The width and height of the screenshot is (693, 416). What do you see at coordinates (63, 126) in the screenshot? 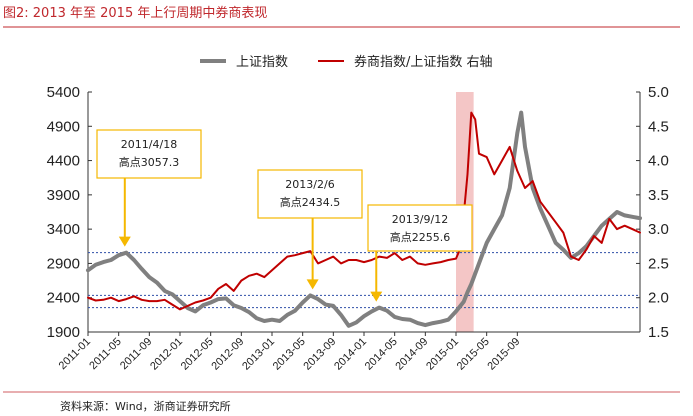
I see `left-tick-label: 4900` at bounding box center [63, 126].